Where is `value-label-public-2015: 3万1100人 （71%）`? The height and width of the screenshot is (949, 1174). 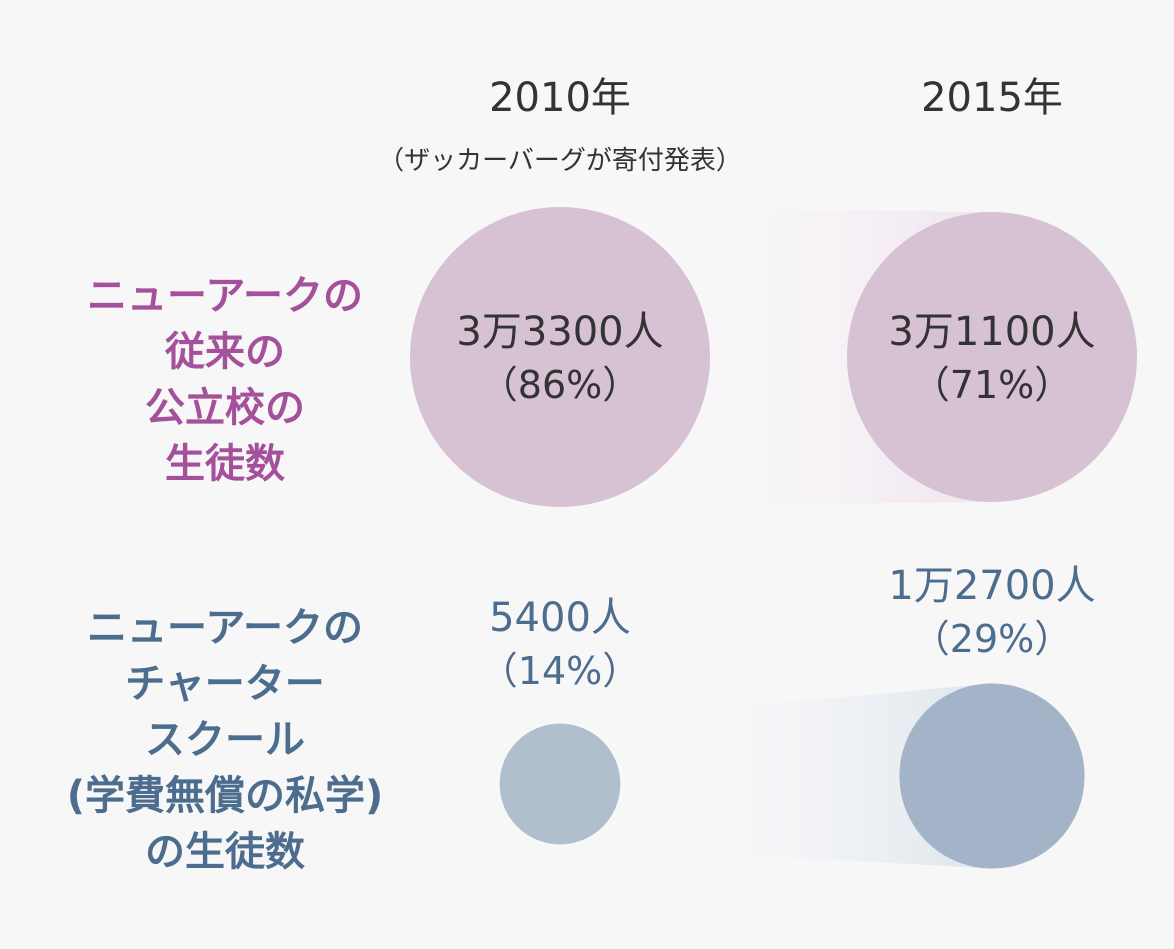
value-label-public-2015: 3万1100人 （71%） is located at coordinates (992, 358).